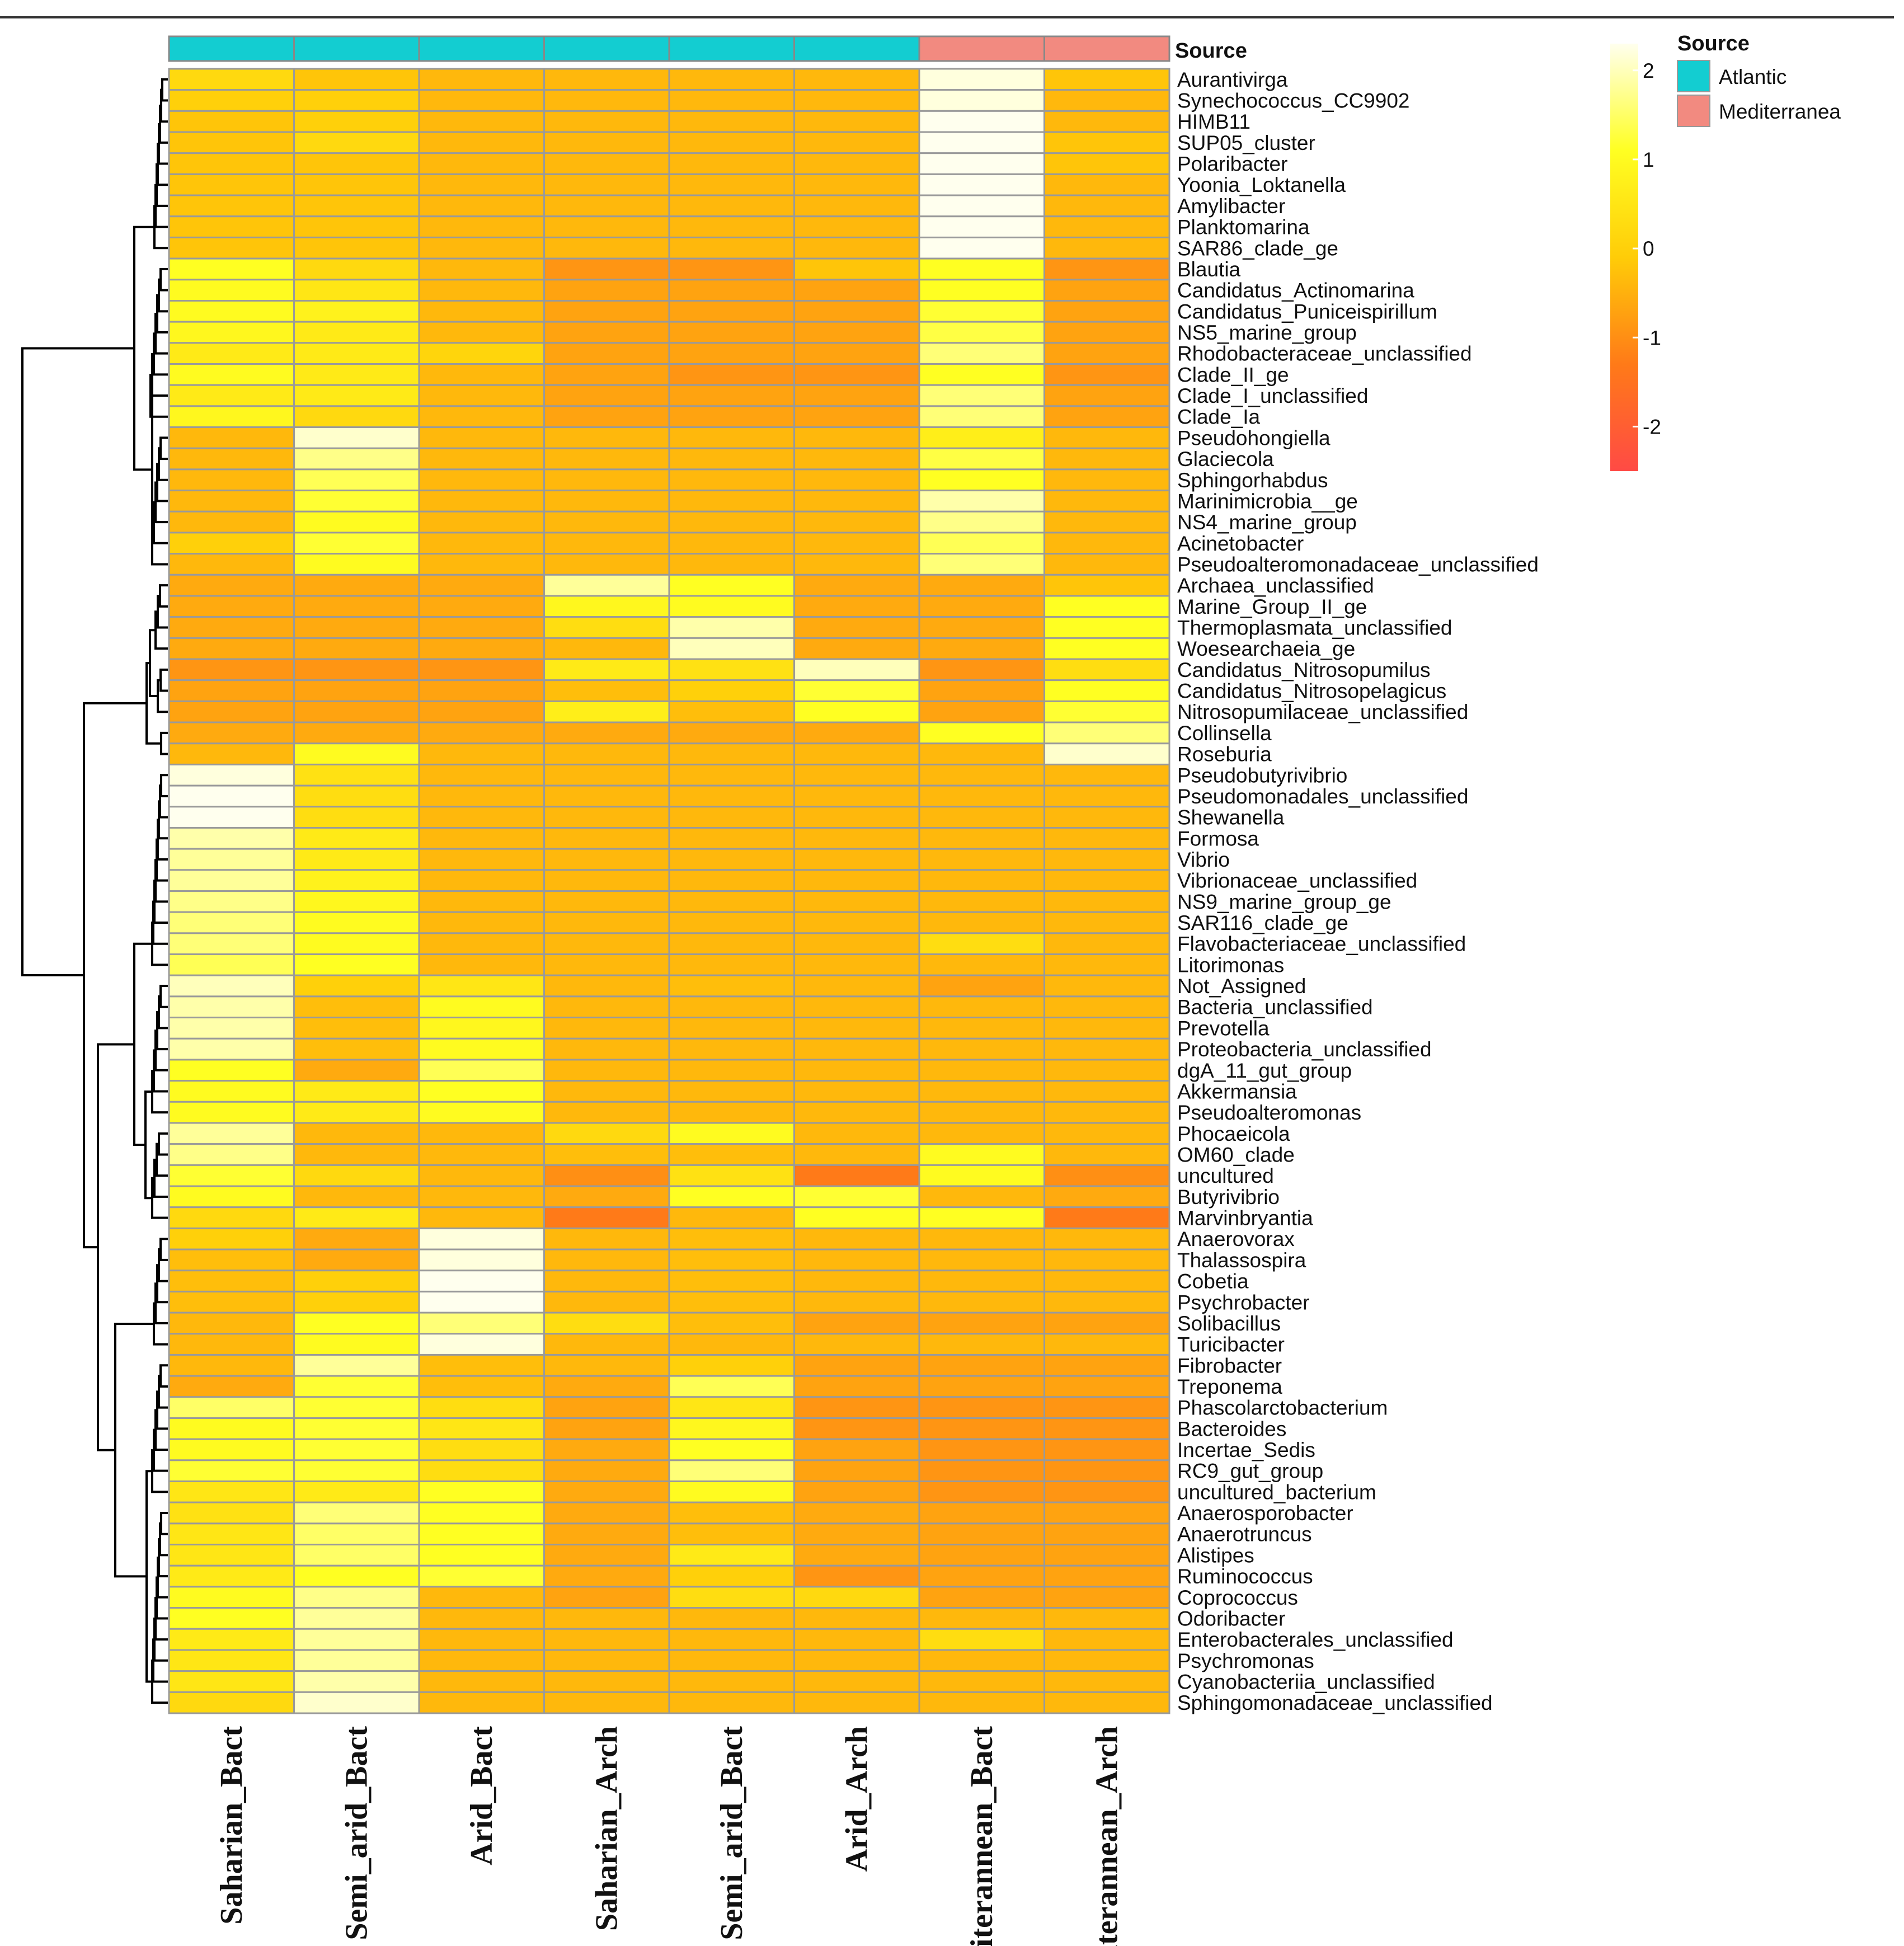 This screenshot has width=1904, height=1946. What do you see at coordinates (1307, 311) in the screenshot?
I see `row-label: Candidatus_Puniceispirillum` at bounding box center [1307, 311].